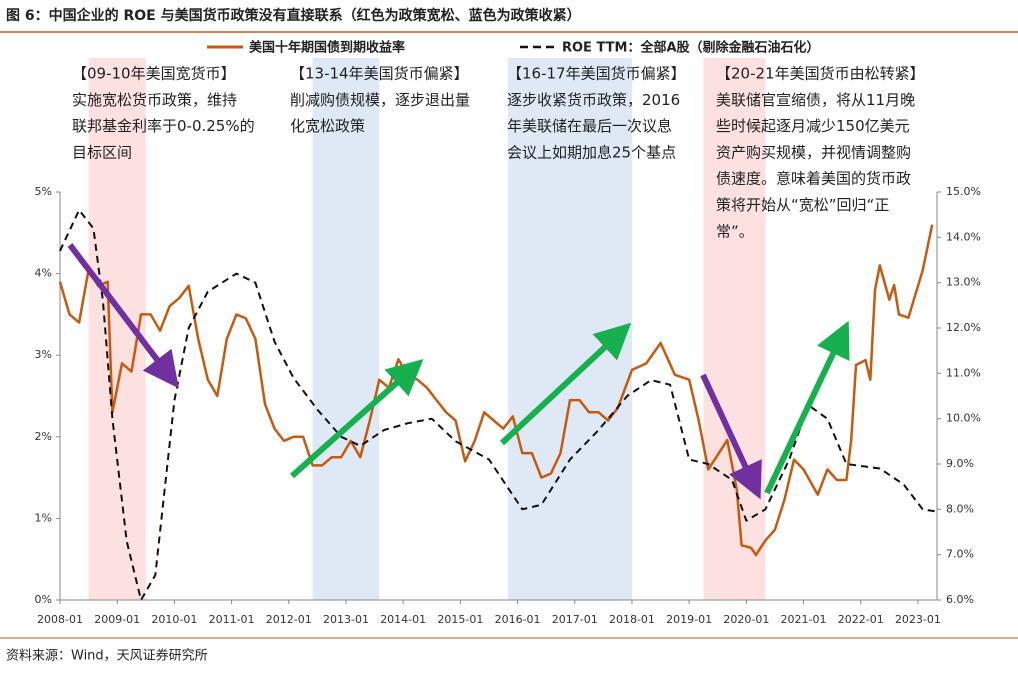 This screenshot has height=673, width=1018. I want to click on x-tick-label: 2015-01, so click(460, 619).